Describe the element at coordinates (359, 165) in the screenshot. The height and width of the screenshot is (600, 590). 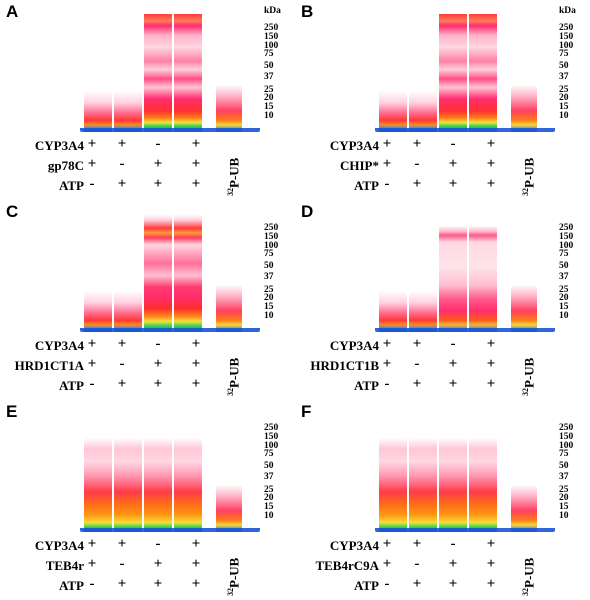
I see `condition-label: CHIP*` at that location.